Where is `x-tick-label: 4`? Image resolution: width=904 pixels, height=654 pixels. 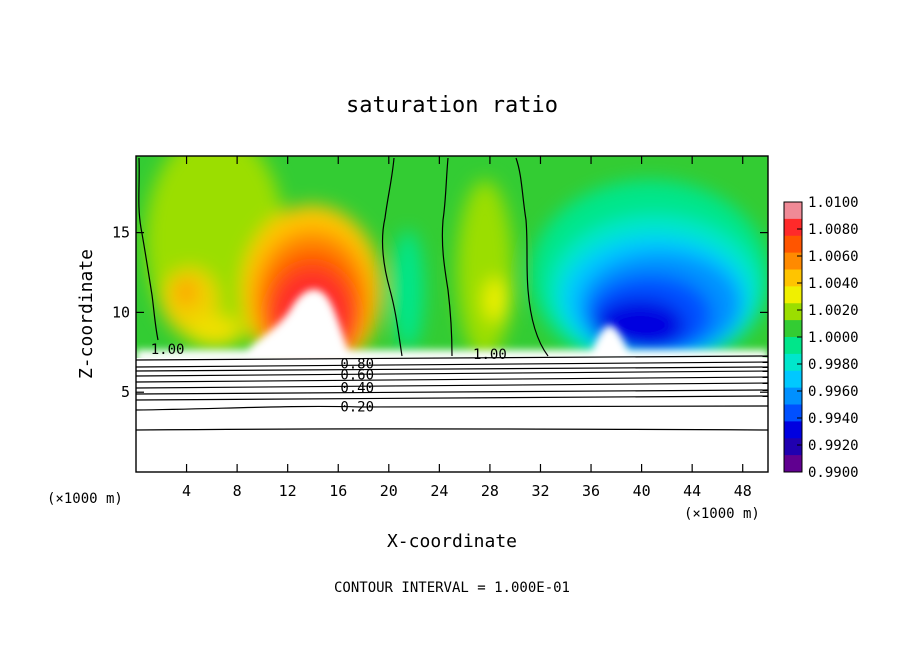 x-tick-label: 4 is located at coordinates (186, 491).